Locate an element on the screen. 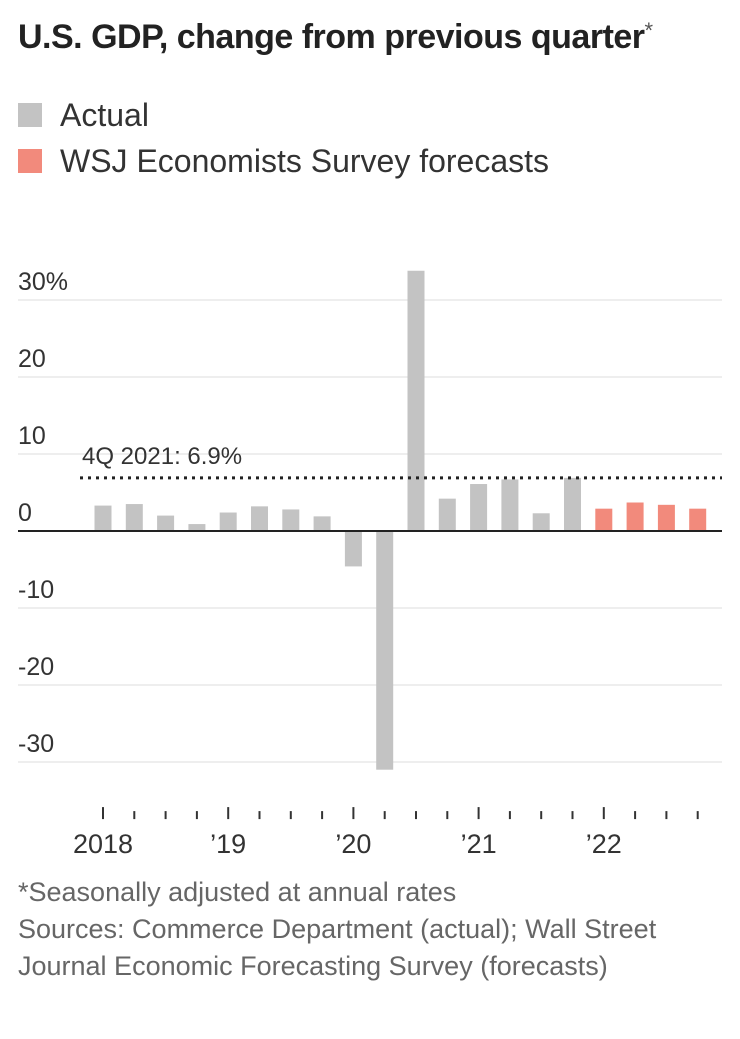  chart-title: U.S. GDP, change from previous quarter* is located at coordinates (336, 37).